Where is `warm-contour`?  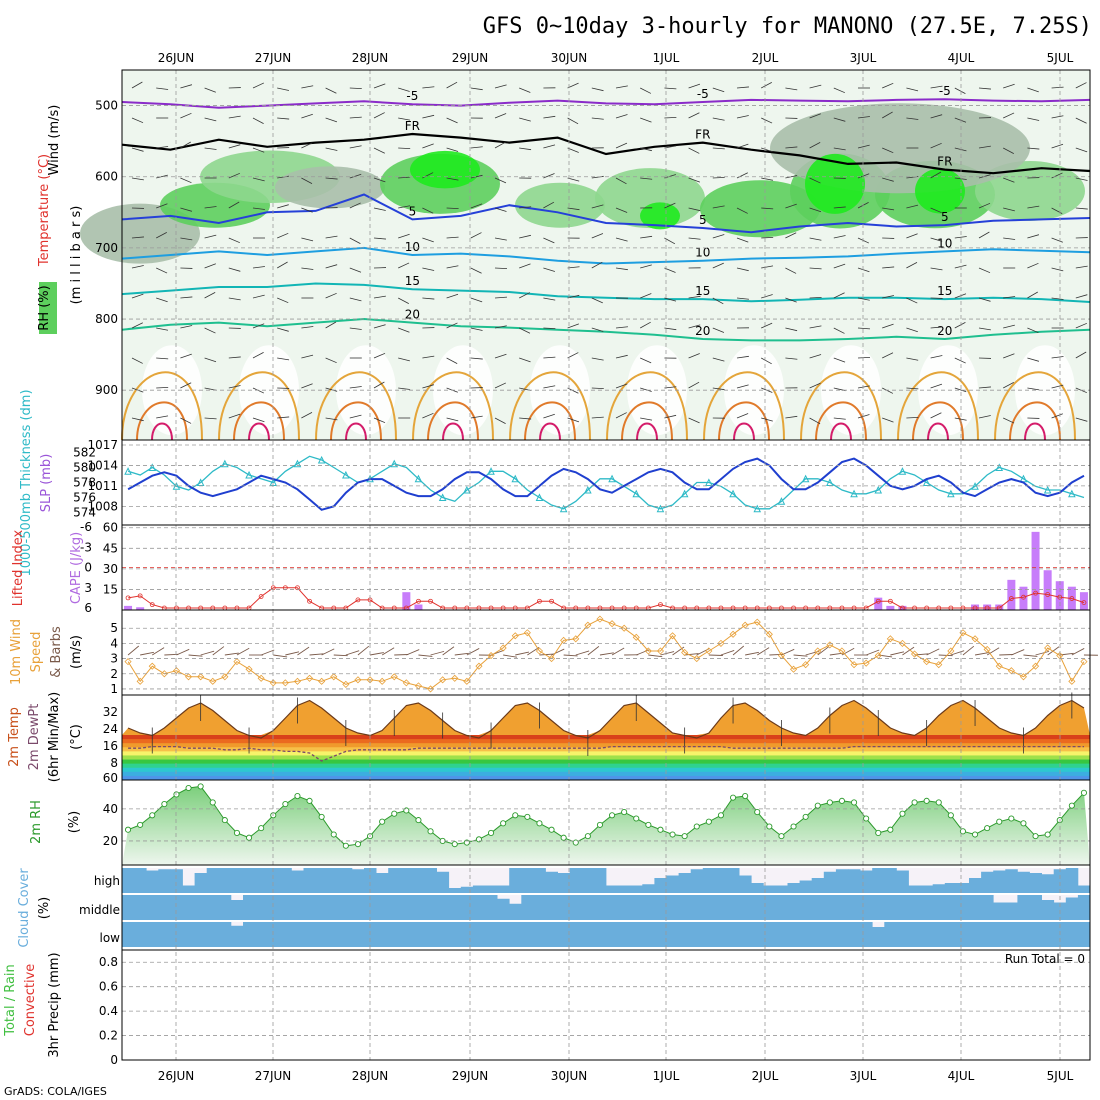 warm-contour is located at coordinates (550, 406).